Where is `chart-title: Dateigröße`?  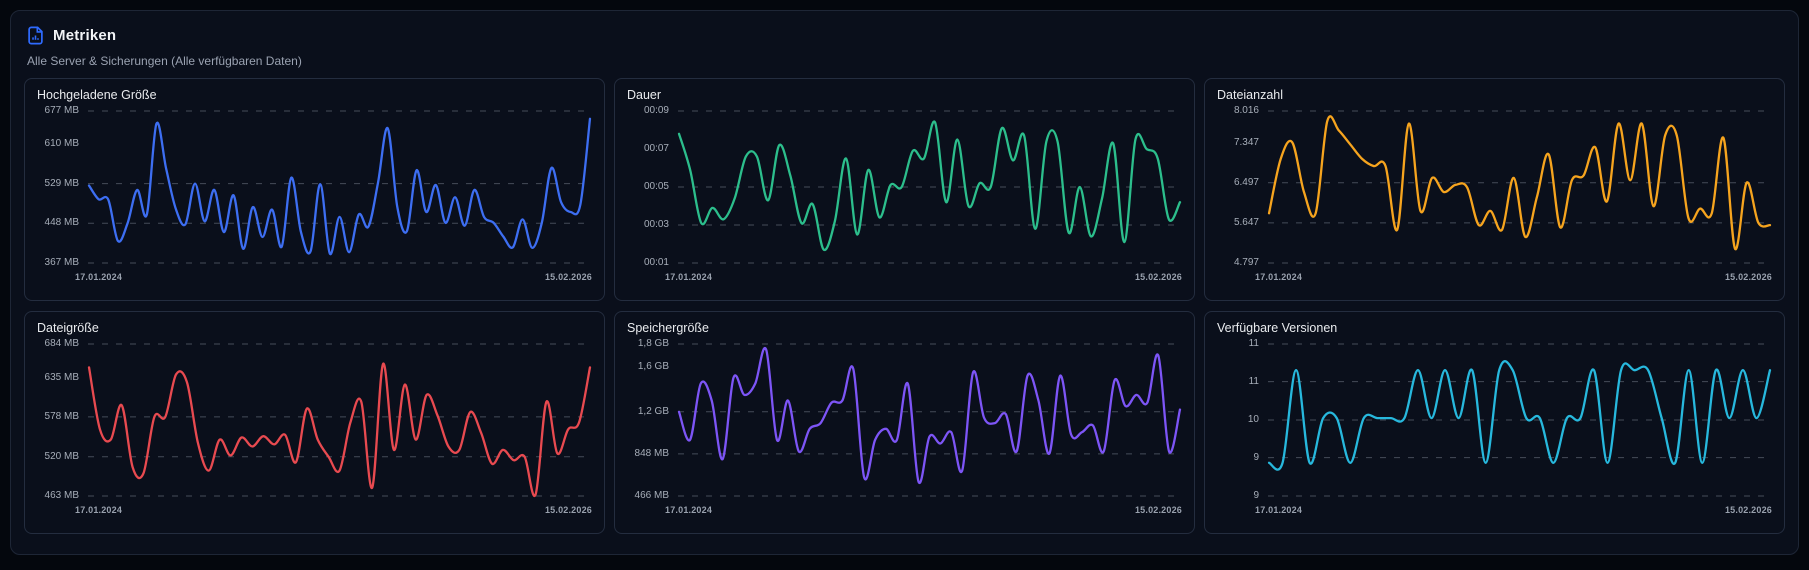 chart-title: Dateigröße is located at coordinates (68, 328).